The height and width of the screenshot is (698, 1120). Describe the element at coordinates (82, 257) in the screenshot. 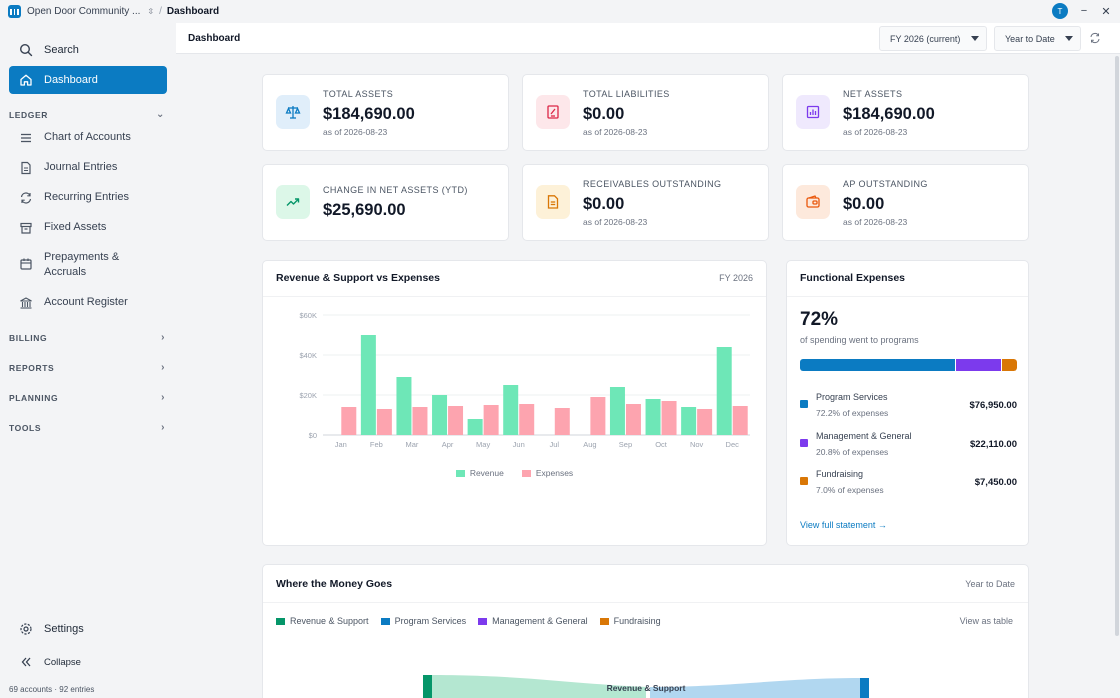

I see `sidebar-item-label: Prepayments &` at that location.